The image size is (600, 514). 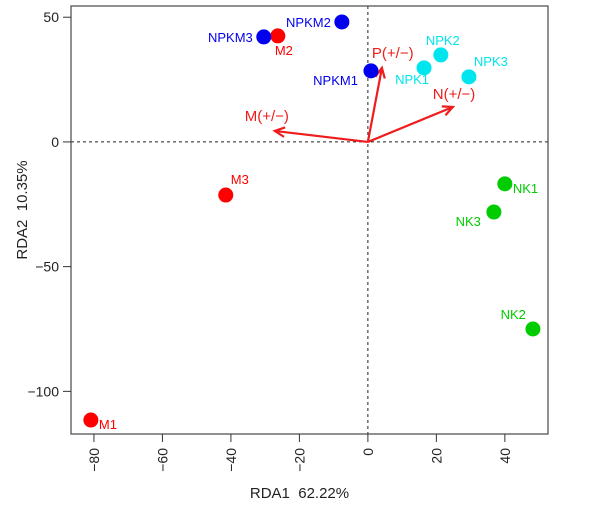 What do you see at coordinates (162, 460) in the screenshot?
I see `x-tick-label: −60` at bounding box center [162, 460].